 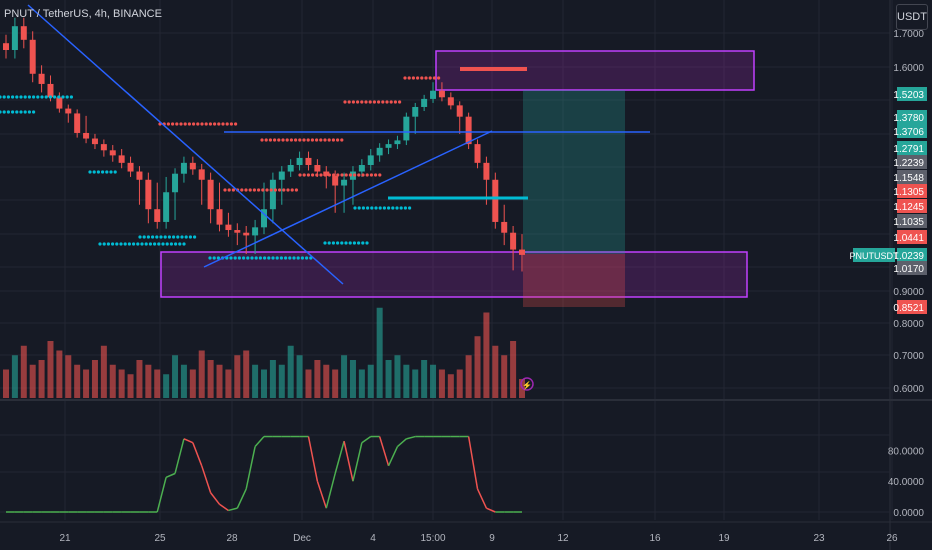 What do you see at coordinates (819, 538) in the screenshot?
I see `time-axis-label: 23` at bounding box center [819, 538].